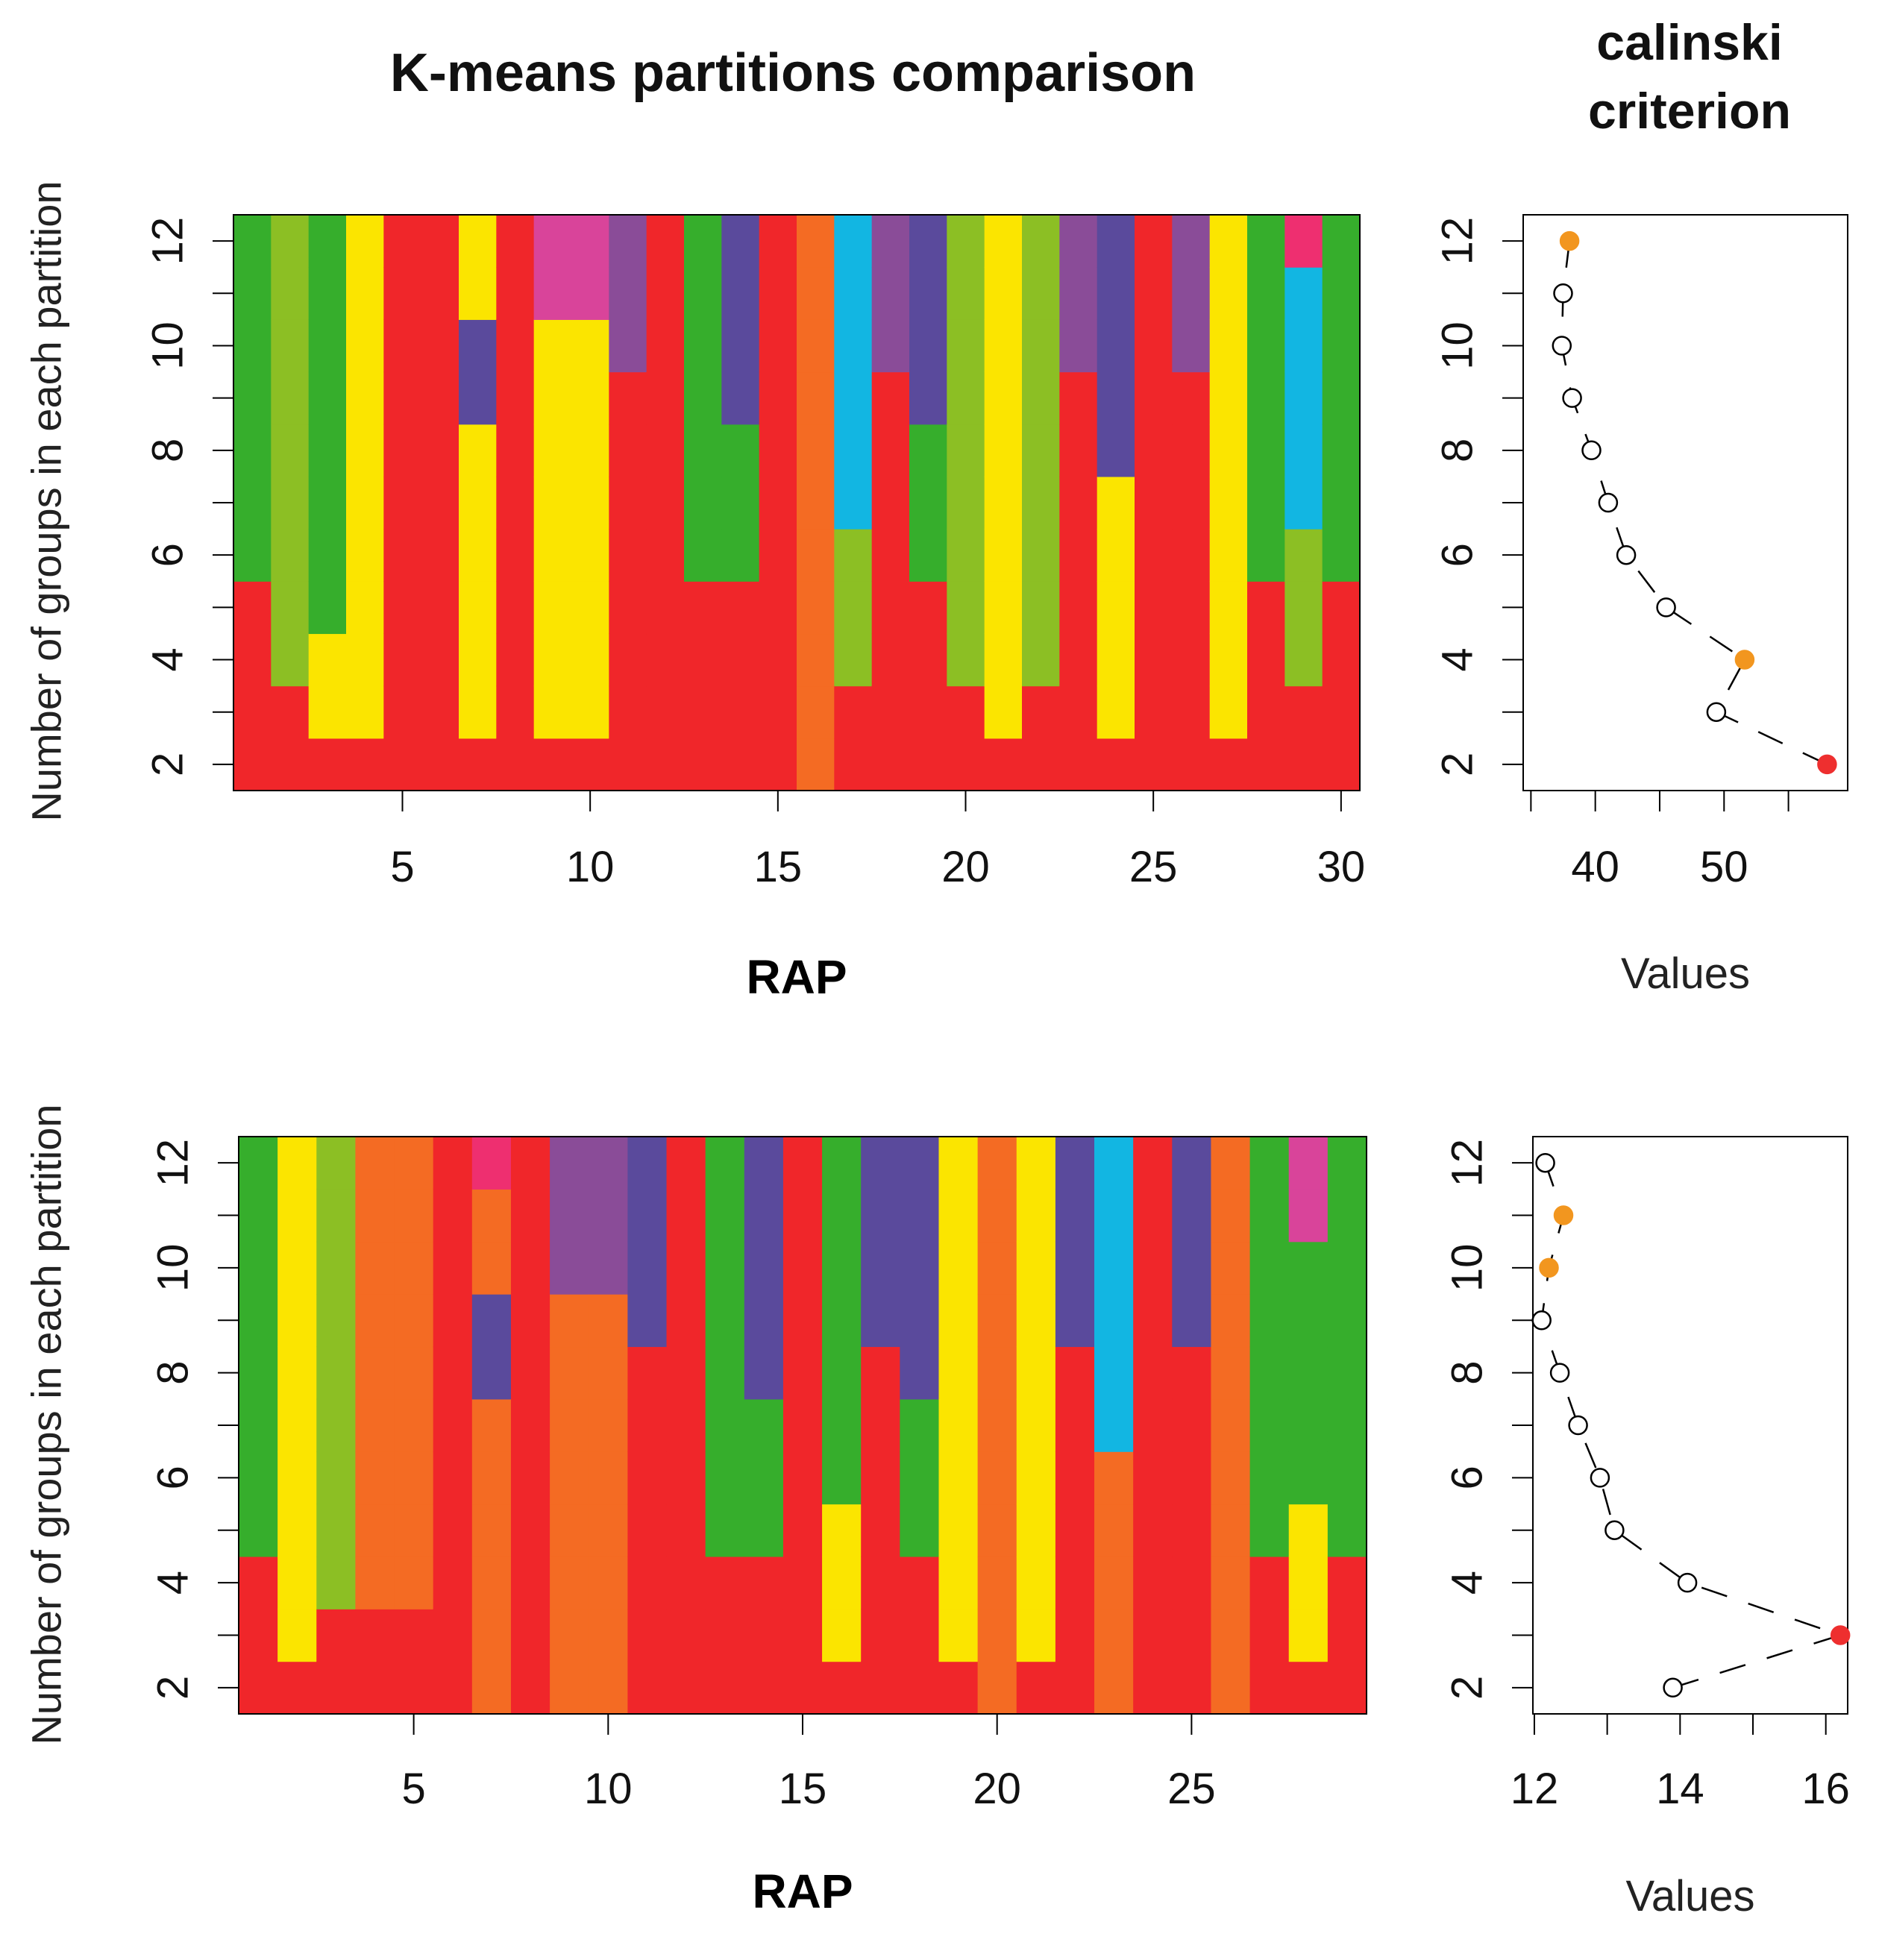 This screenshot has width=1879, height=1960. What do you see at coordinates (628, 346) in the screenshot?
I see `heatmap-cell-rap11-k10` at bounding box center [628, 346].